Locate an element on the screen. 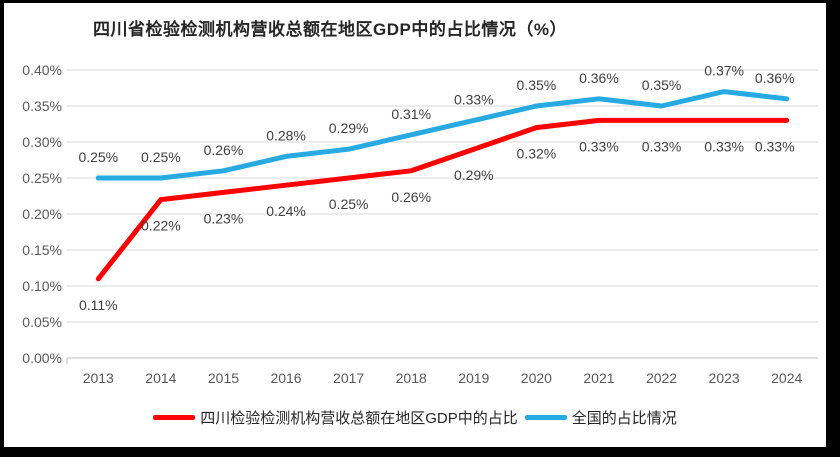  data-label: 0.24% is located at coordinates (286, 211).